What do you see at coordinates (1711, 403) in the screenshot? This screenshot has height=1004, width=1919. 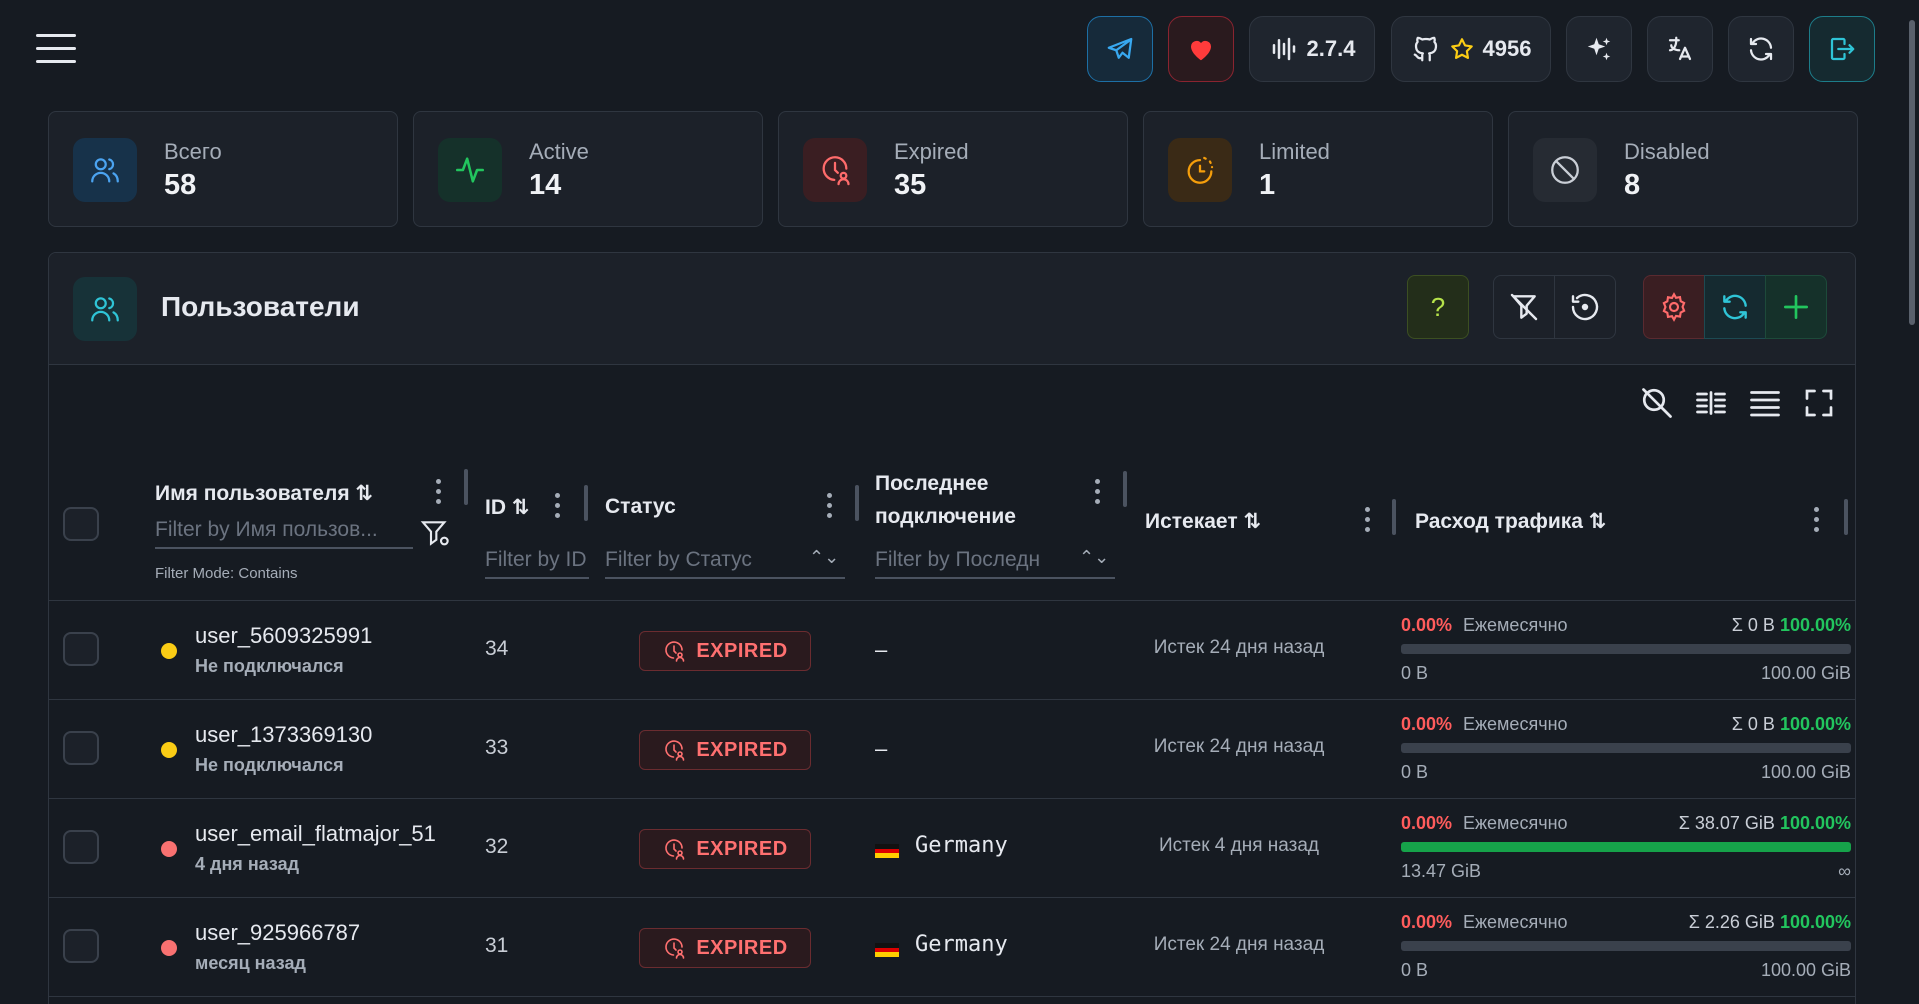 I see `columns-icon` at bounding box center [1711, 403].